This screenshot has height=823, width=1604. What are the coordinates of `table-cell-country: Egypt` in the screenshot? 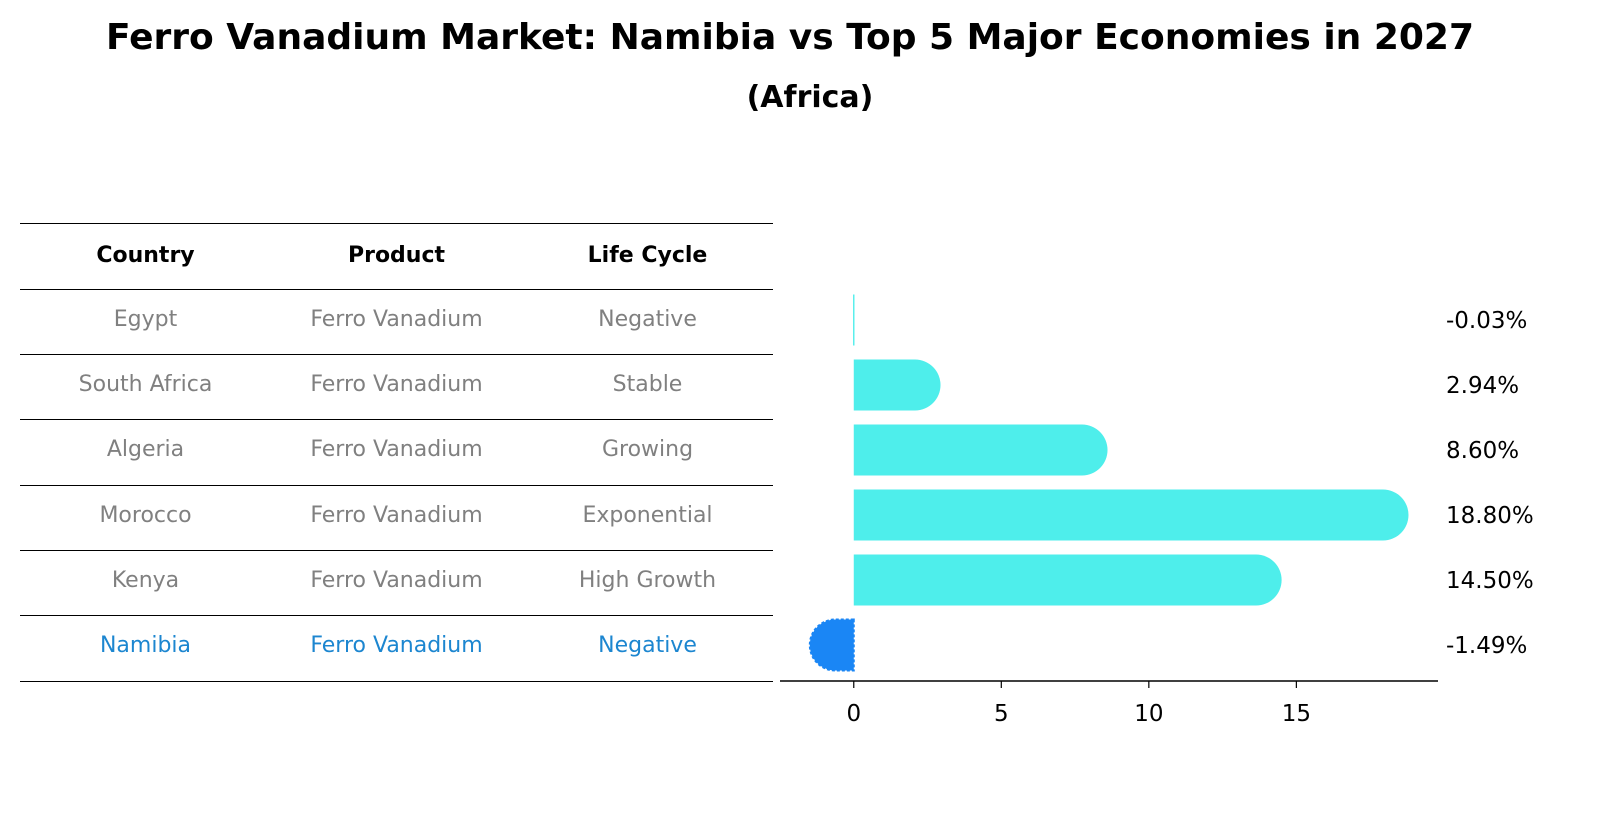 It's located at (145, 319).